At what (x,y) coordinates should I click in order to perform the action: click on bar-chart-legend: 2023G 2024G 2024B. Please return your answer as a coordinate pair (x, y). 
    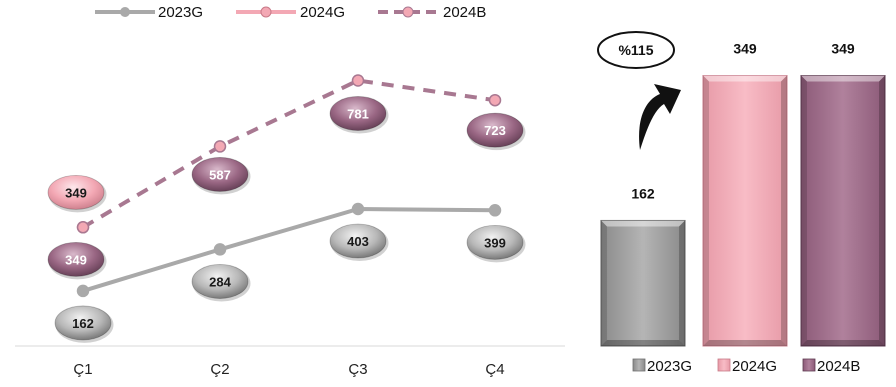
    Looking at the image, I should click on (746, 366).